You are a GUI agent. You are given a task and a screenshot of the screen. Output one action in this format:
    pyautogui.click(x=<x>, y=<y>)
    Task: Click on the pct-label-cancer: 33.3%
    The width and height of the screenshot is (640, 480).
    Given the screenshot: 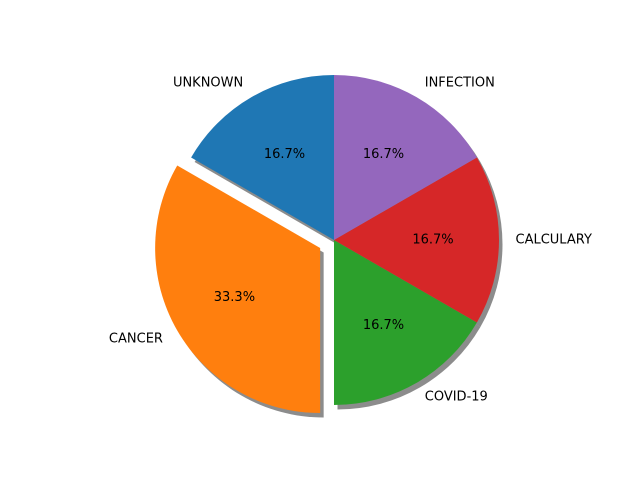 What is the action you would take?
    pyautogui.click(x=234, y=297)
    